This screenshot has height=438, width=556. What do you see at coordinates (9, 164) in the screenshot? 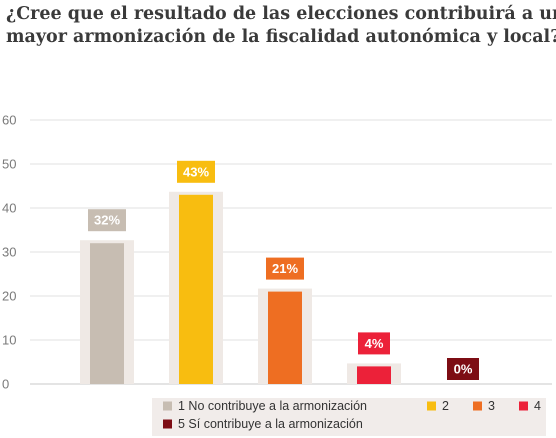
I see `y-tick-label: 50` at bounding box center [9, 164].